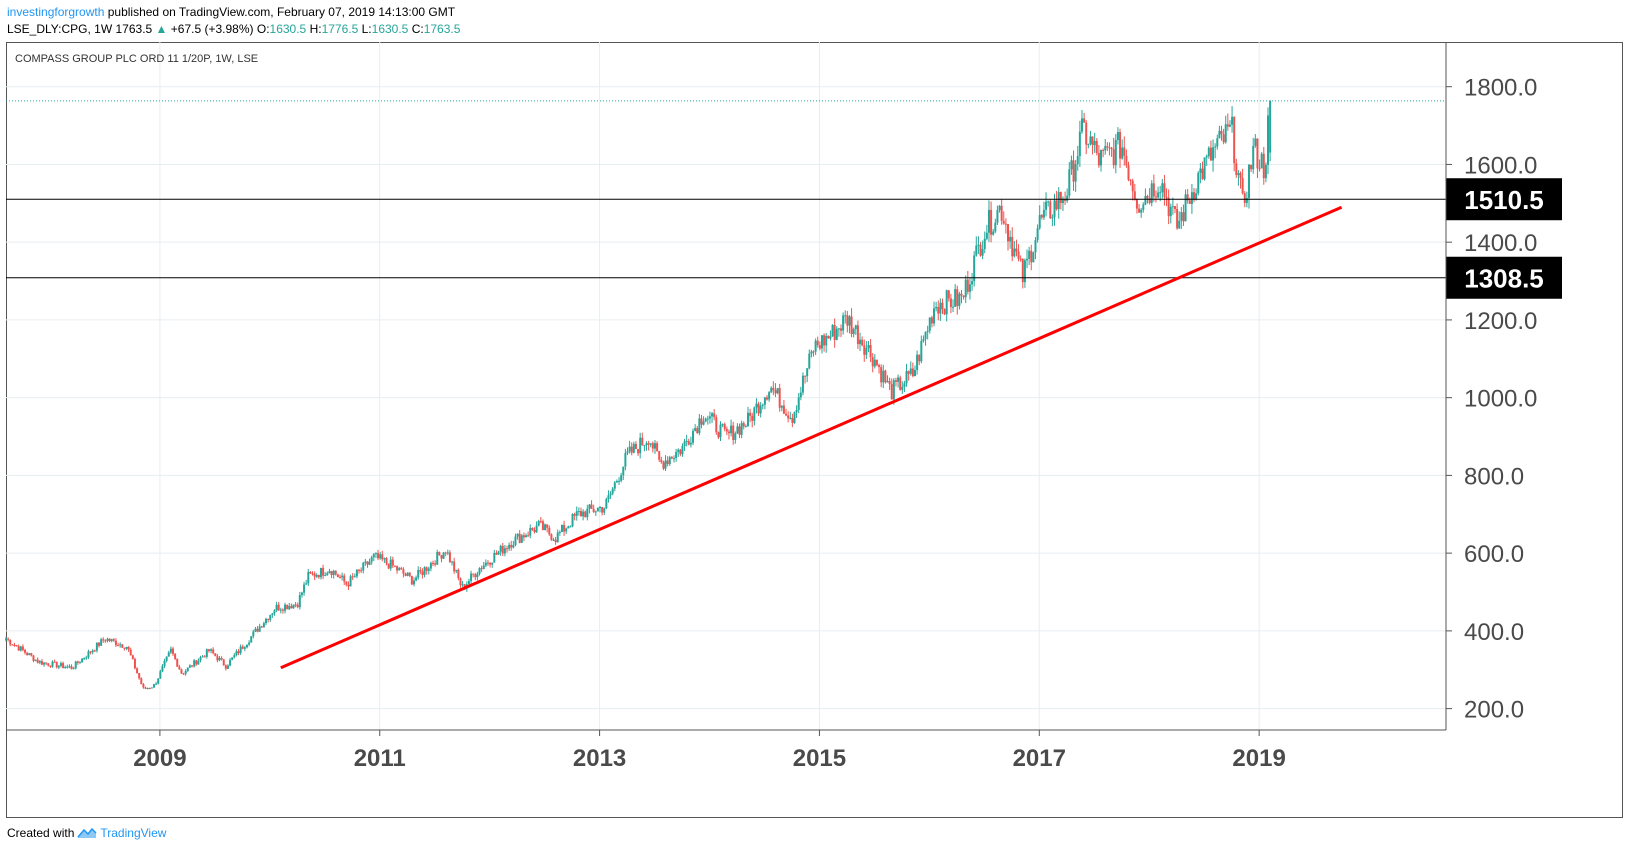 The image size is (1627, 850). I want to click on author-link: investingforgrowth, so click(56, 12).